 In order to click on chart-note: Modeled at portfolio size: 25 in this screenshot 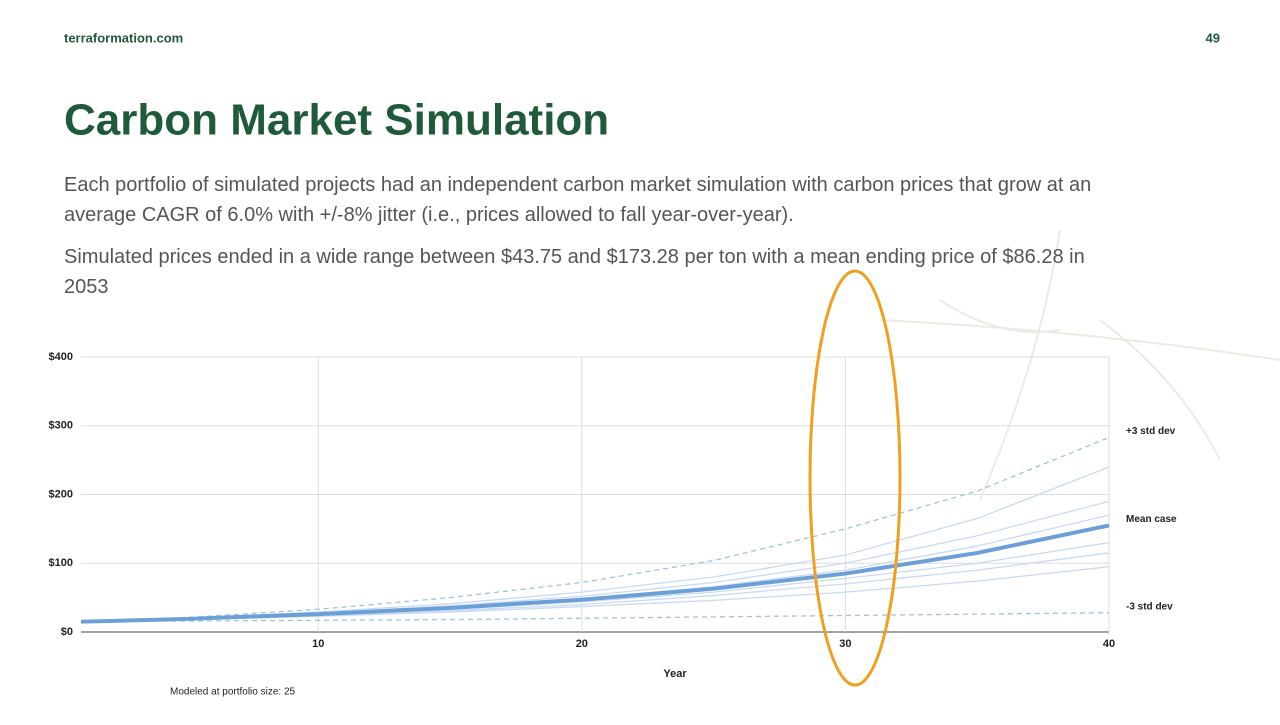, I will do `click(233, 692)`.